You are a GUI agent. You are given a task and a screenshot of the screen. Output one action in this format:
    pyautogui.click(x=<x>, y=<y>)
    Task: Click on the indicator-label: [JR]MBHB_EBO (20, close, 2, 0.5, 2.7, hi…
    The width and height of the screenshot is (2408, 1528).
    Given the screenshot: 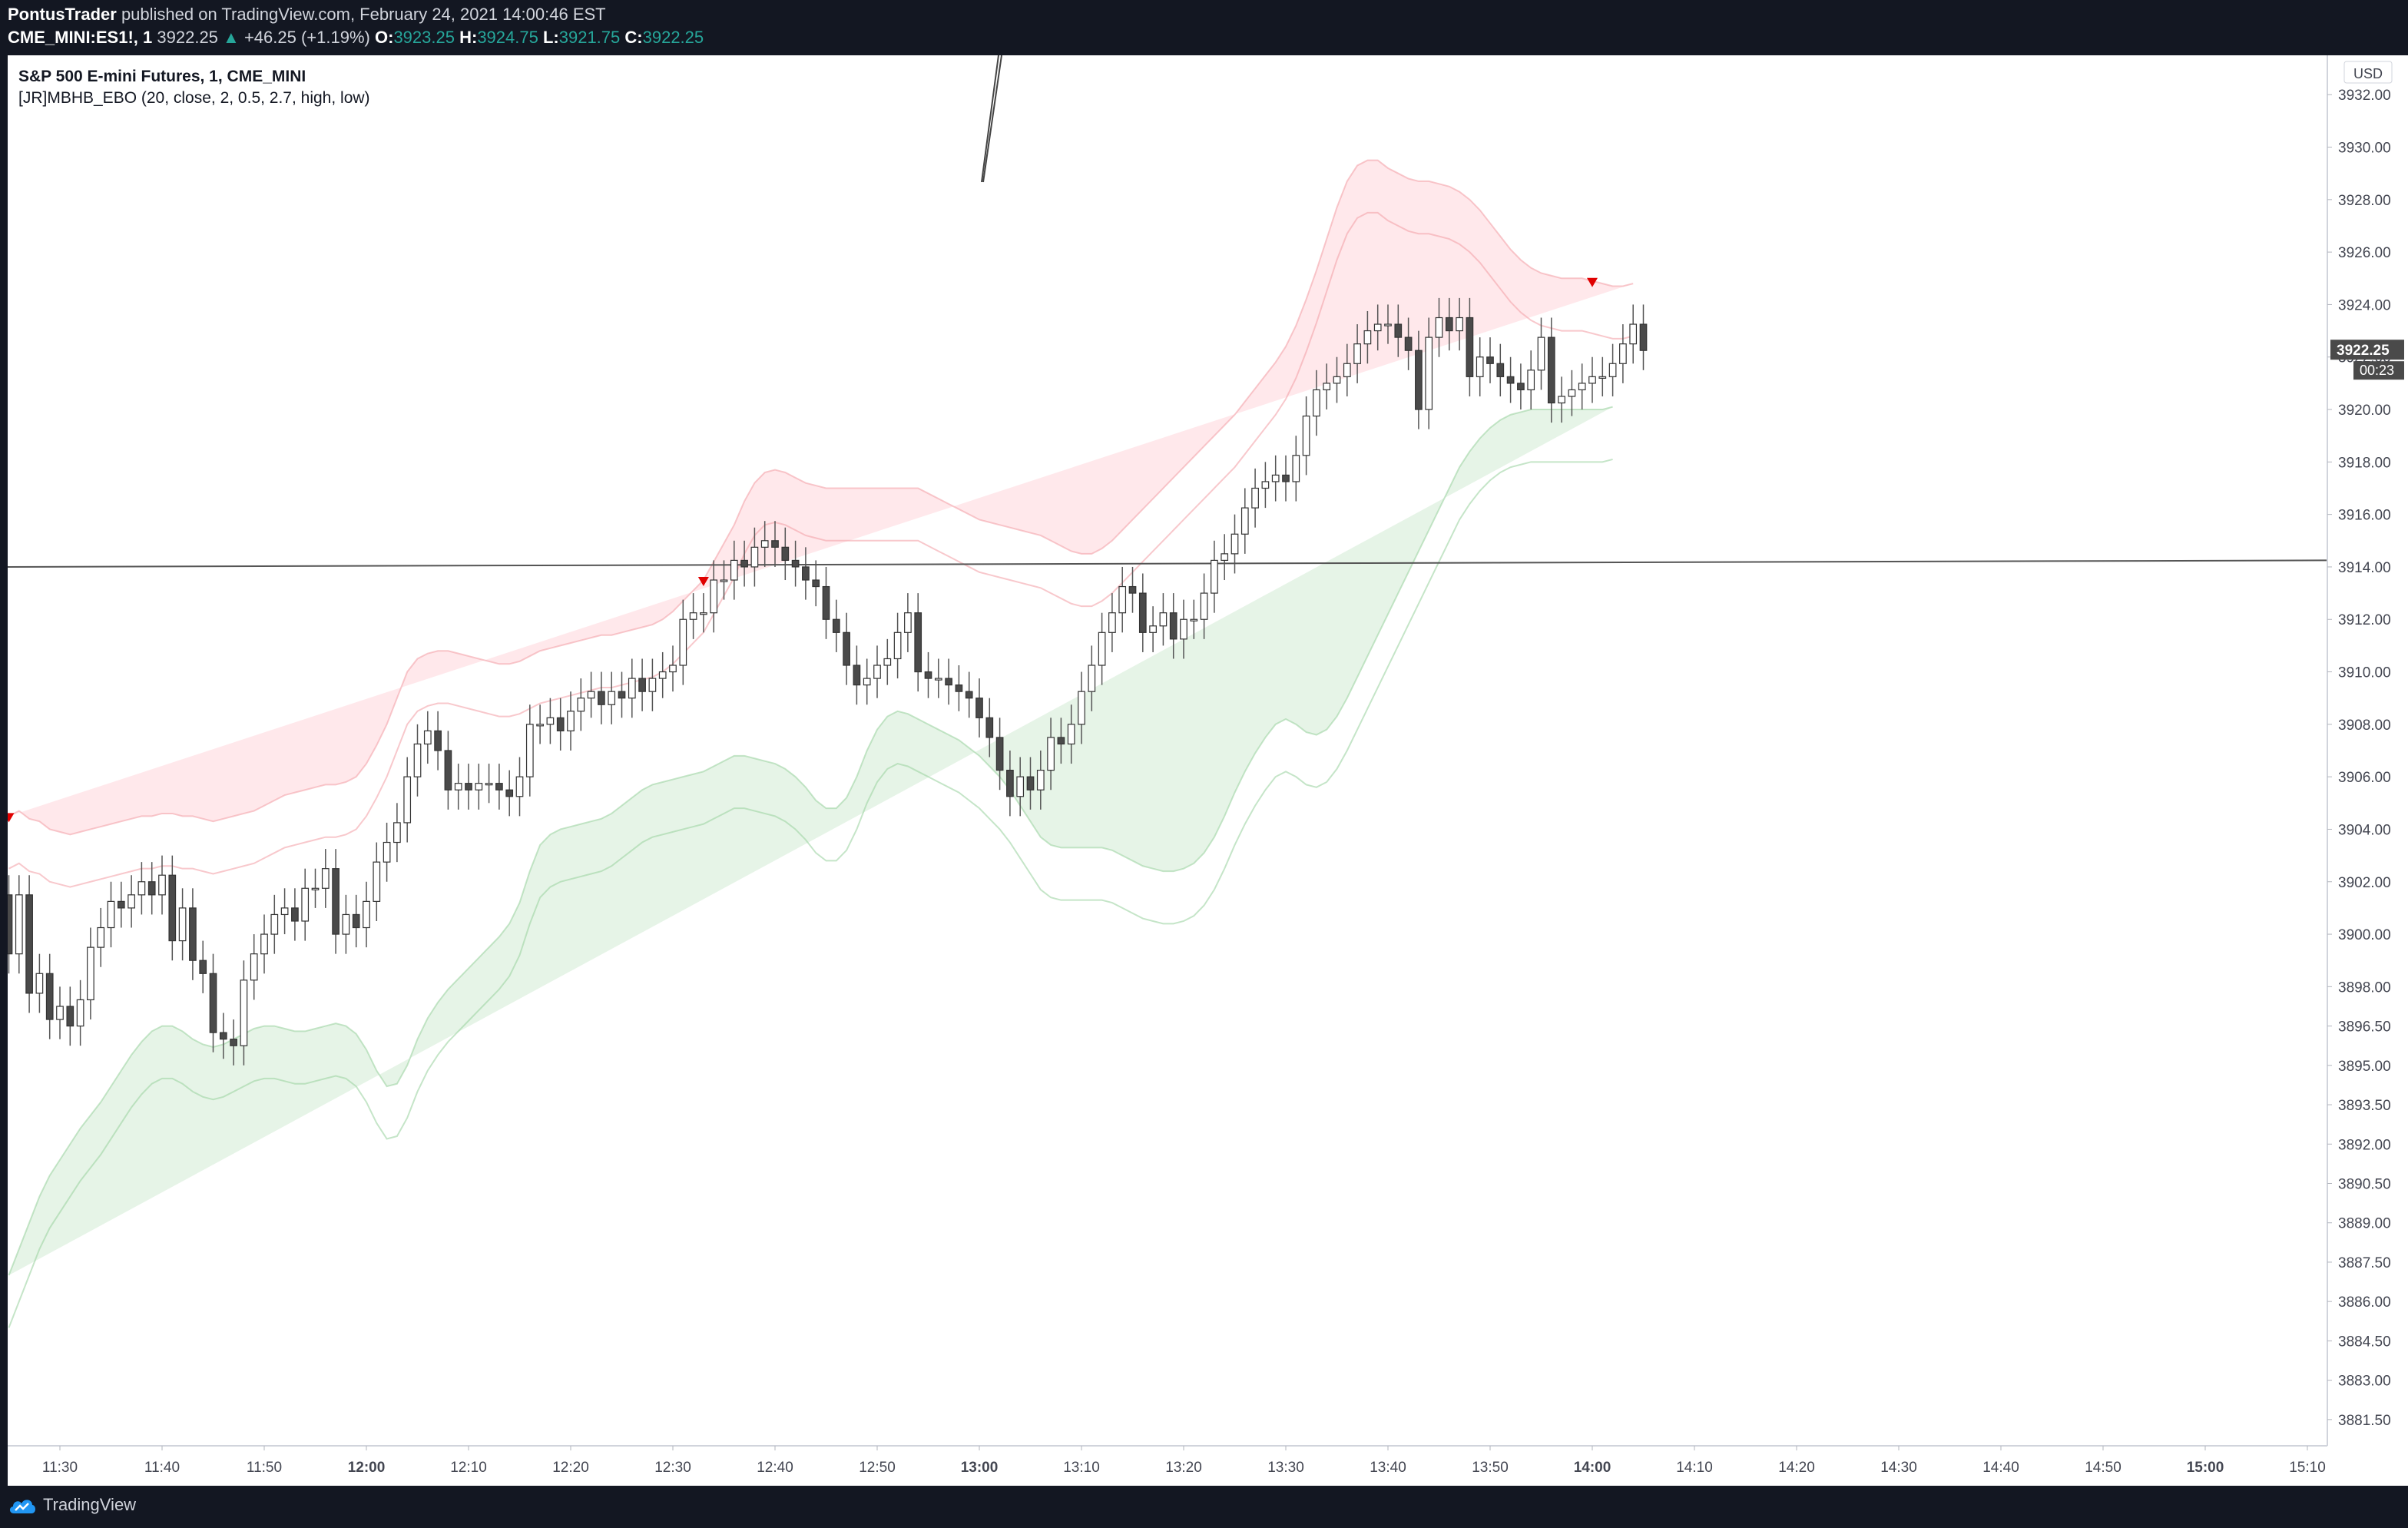 What is the action you would take?
    pyautogui.click(x=194, y=98)
    